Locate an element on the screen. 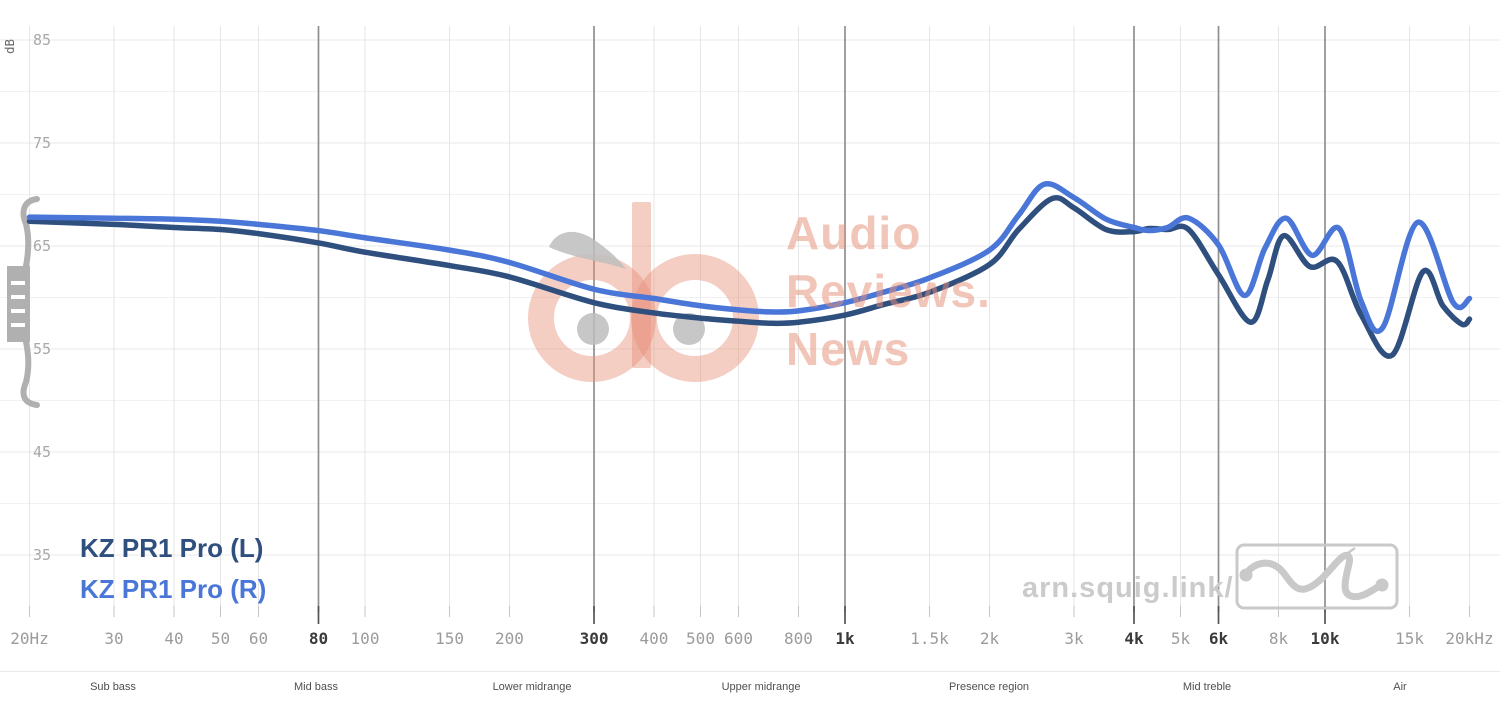 The height and width of the screenshot is (702, 1500). squiglink-url: arn.squig.link/ is located at coordinates (1128, 588).